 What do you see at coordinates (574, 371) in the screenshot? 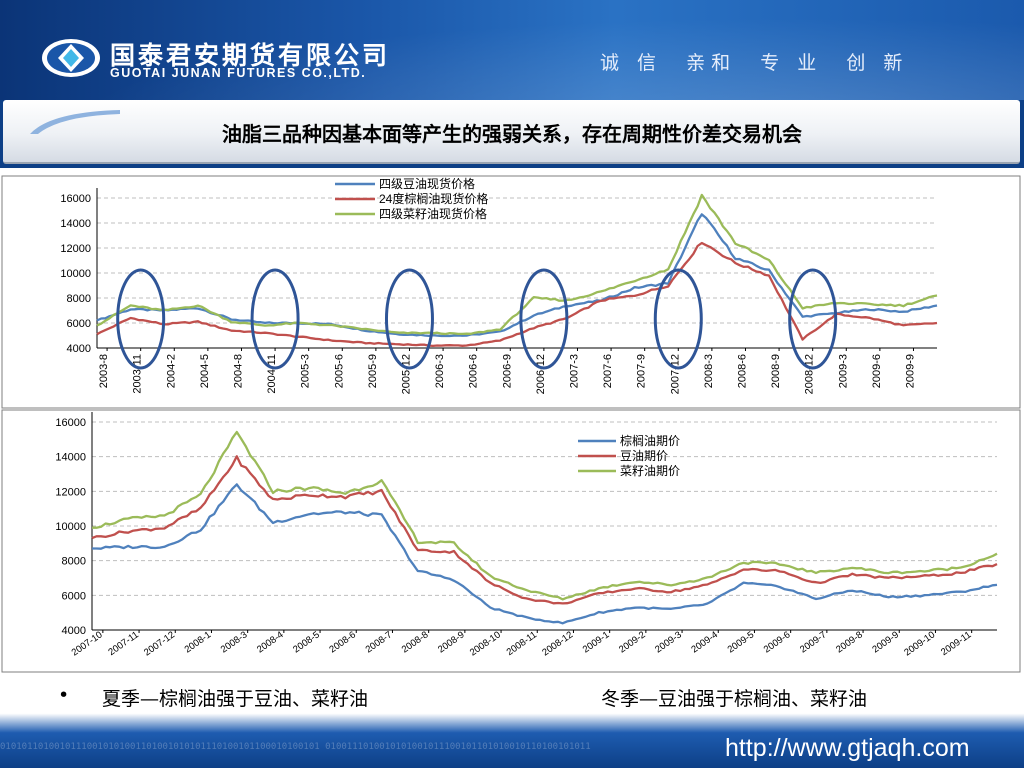
I see `x-tick-label: 2007-3` at bounding box center [574, 371].